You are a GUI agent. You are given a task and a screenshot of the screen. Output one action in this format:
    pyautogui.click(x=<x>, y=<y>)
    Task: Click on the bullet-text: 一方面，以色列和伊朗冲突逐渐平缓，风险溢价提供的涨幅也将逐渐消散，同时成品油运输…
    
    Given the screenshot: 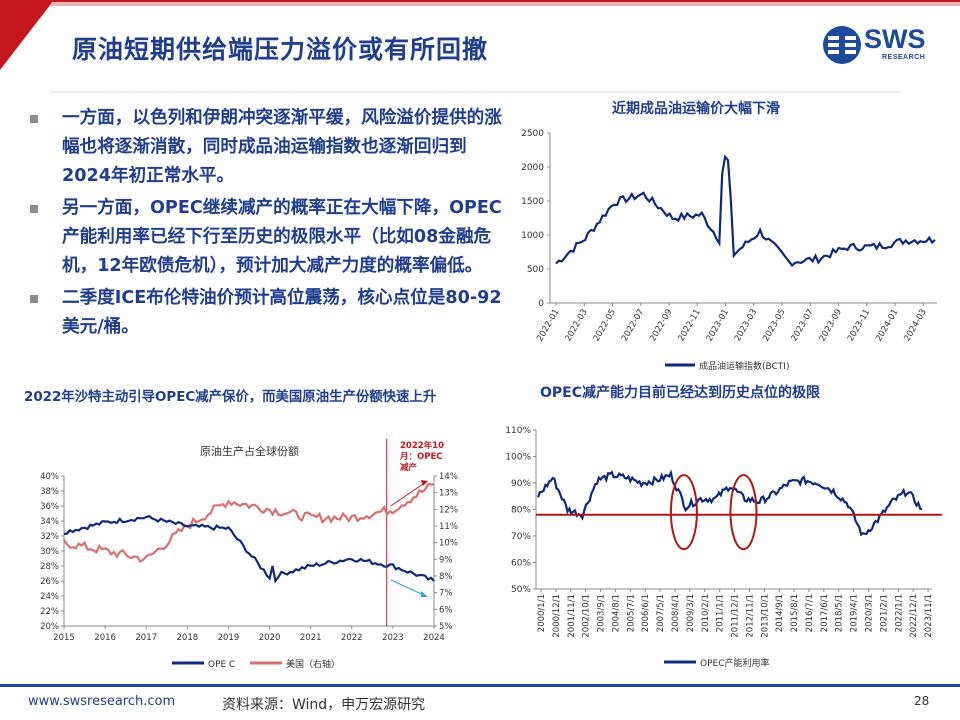 What is the action you would take?
    pyautogui.click(x=282, y=147)
    